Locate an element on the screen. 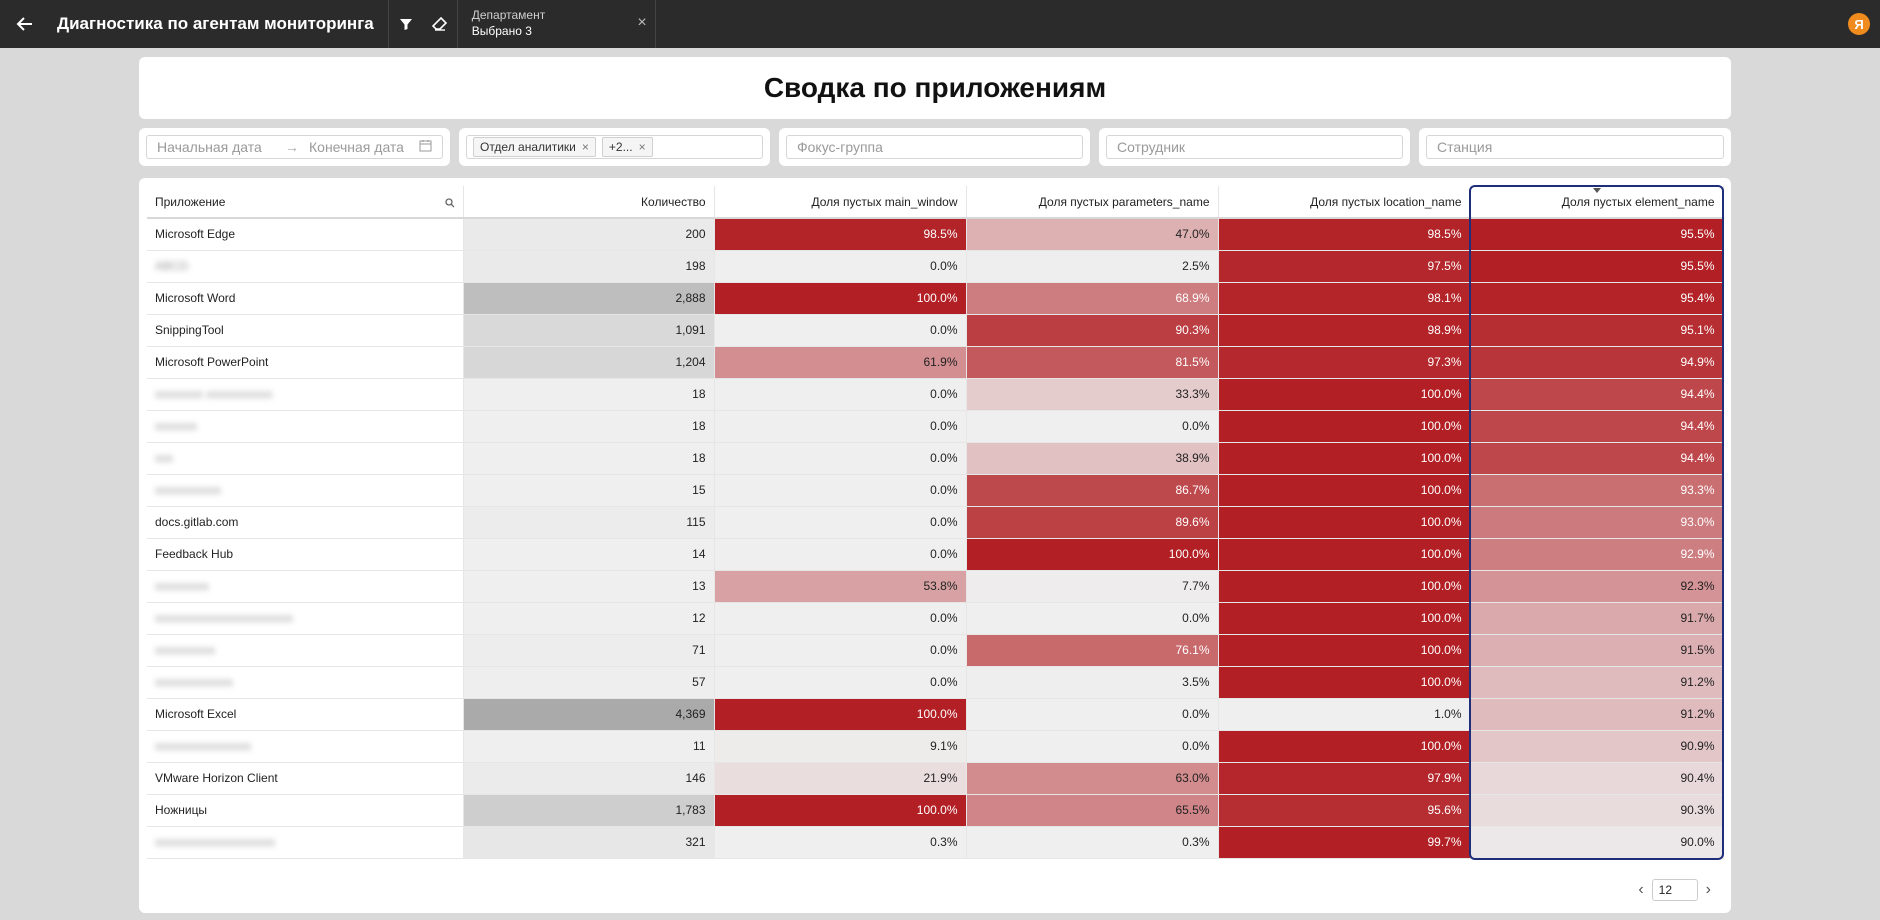 This screenshot has height=920, width=1880. column-header-element-name: Доля пустых element_name is located at coordinates (1597, 202).